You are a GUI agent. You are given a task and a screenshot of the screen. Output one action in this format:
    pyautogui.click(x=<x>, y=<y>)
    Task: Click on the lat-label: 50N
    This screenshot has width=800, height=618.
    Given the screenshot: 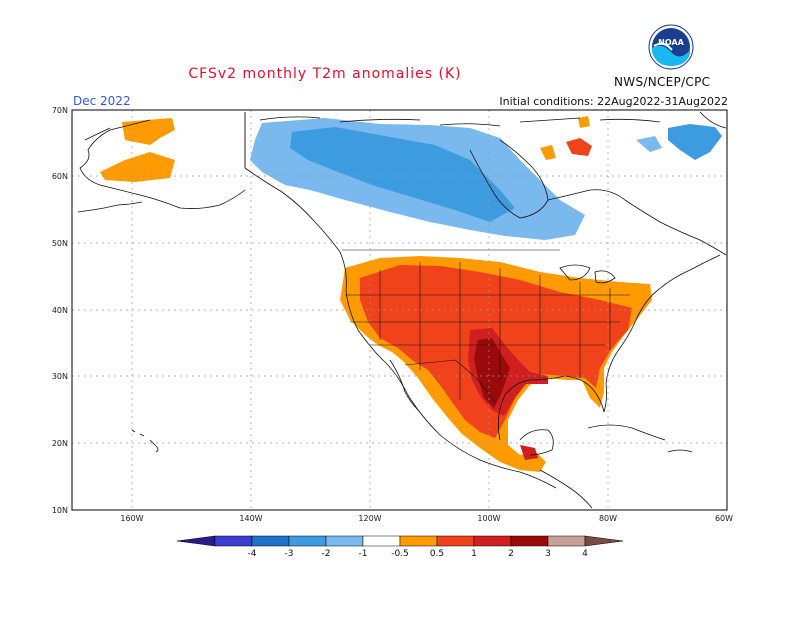 What is the action you would take?
    pyautogui.click(x=60, y=243)
    